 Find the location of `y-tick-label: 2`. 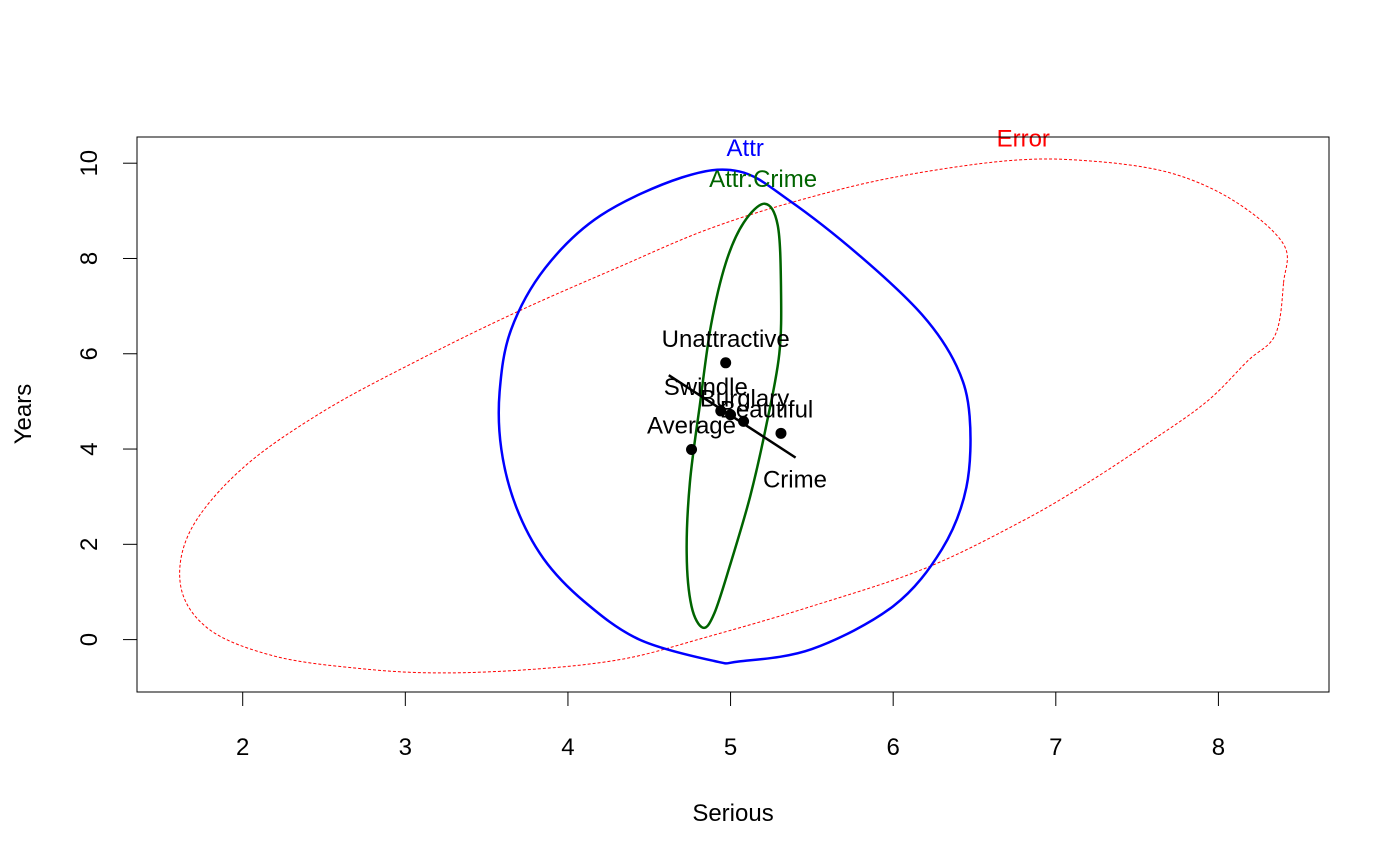

y-tick-label: 2 is located at coordinates (89, 544).